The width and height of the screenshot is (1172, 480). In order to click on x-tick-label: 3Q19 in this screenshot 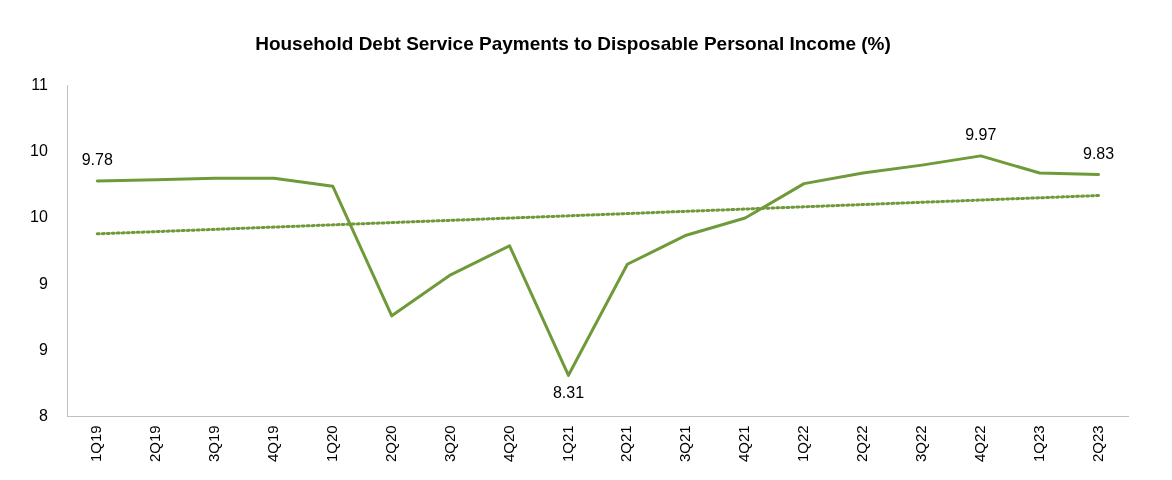, I will do `click(214, 444)`.